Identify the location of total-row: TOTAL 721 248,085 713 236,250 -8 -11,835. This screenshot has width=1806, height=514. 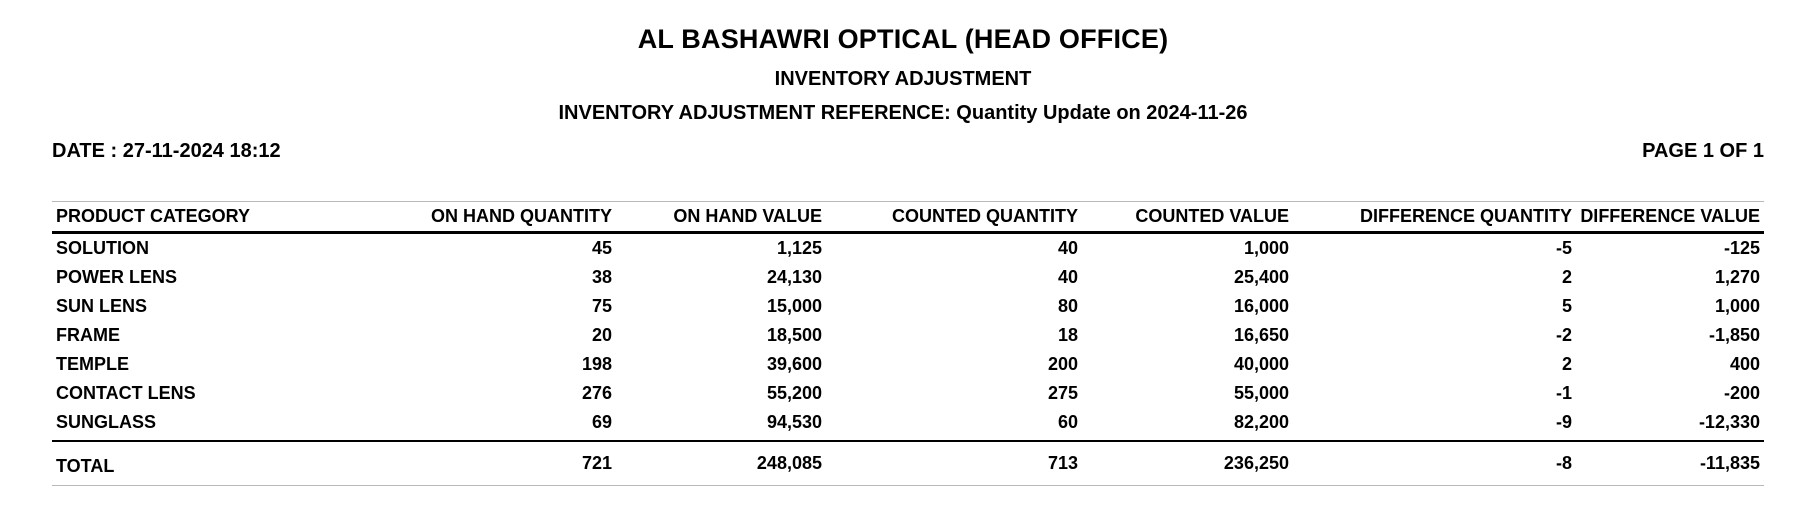
(908, 463).